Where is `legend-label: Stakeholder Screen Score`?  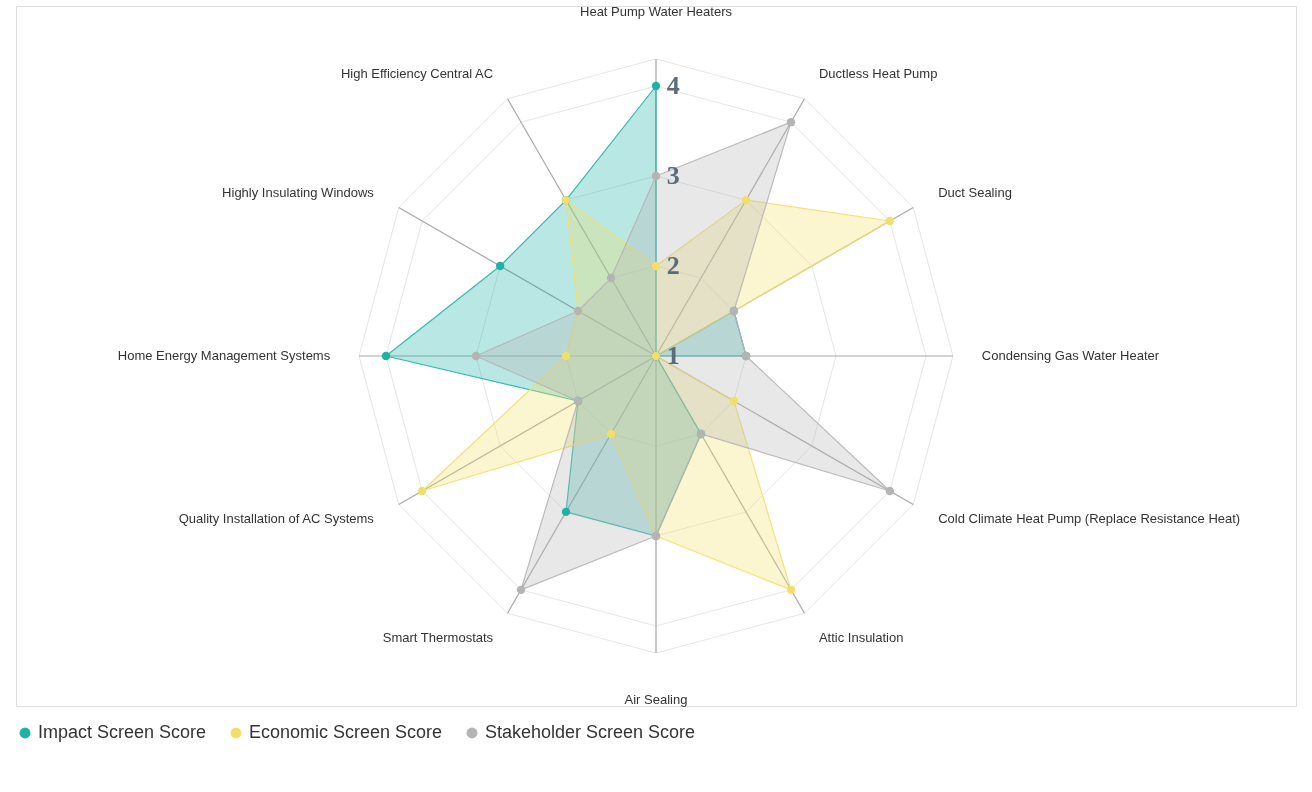
legend-label: Stakeholder Screen Score is located at coordinates (590, 732).